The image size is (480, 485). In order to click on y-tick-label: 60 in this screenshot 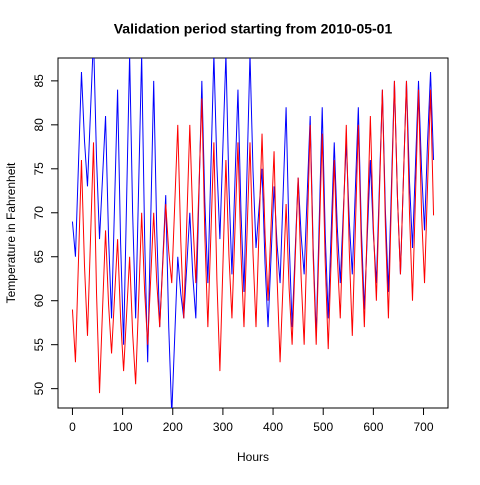, I will do `click(39, 301)`.